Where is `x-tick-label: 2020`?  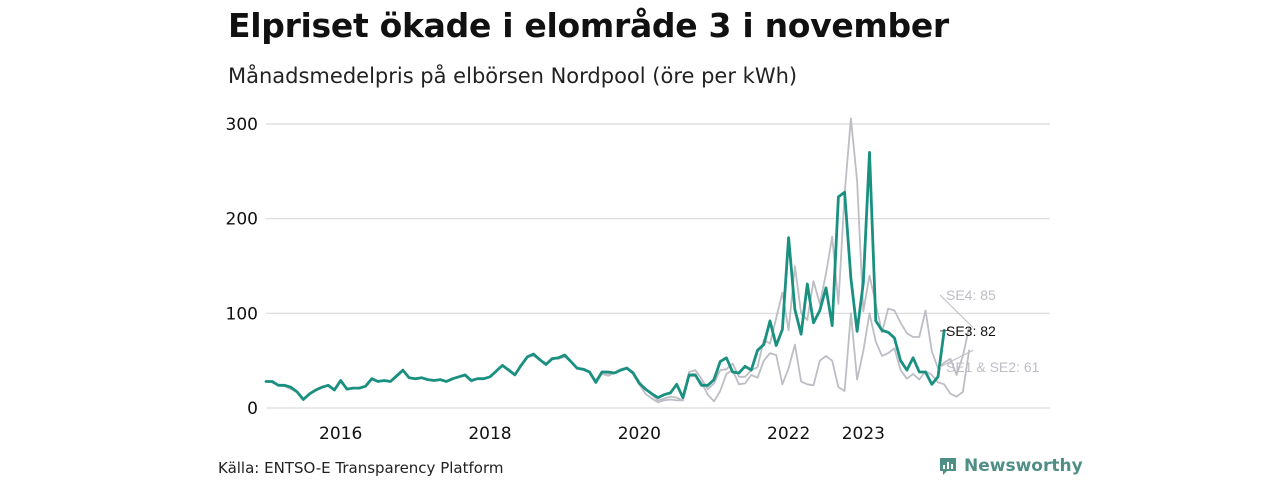
x-tick-label: 2020 is located at coordinates (639, 434).